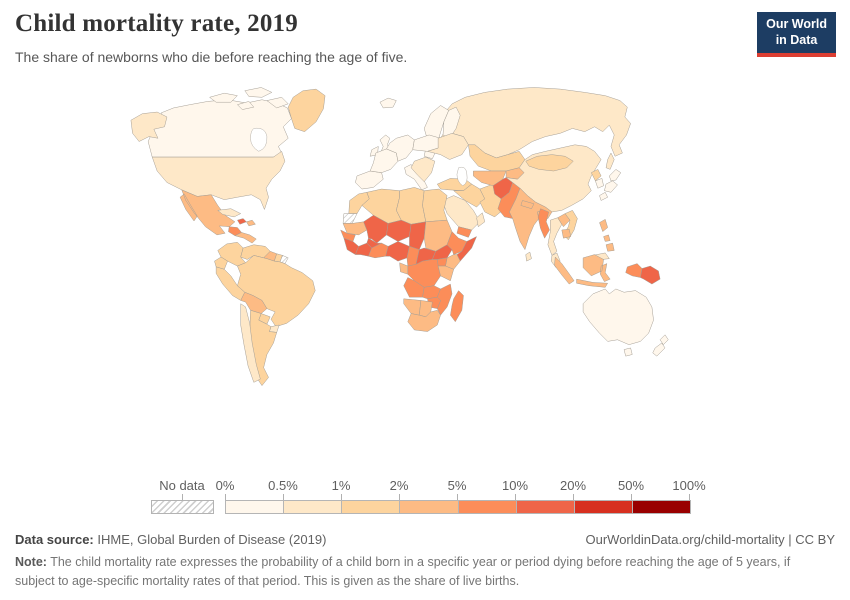  What do you see at coordinates (566, 233) in the screenshot?
I see `country-cambodia` at bounding box center [566, 233].